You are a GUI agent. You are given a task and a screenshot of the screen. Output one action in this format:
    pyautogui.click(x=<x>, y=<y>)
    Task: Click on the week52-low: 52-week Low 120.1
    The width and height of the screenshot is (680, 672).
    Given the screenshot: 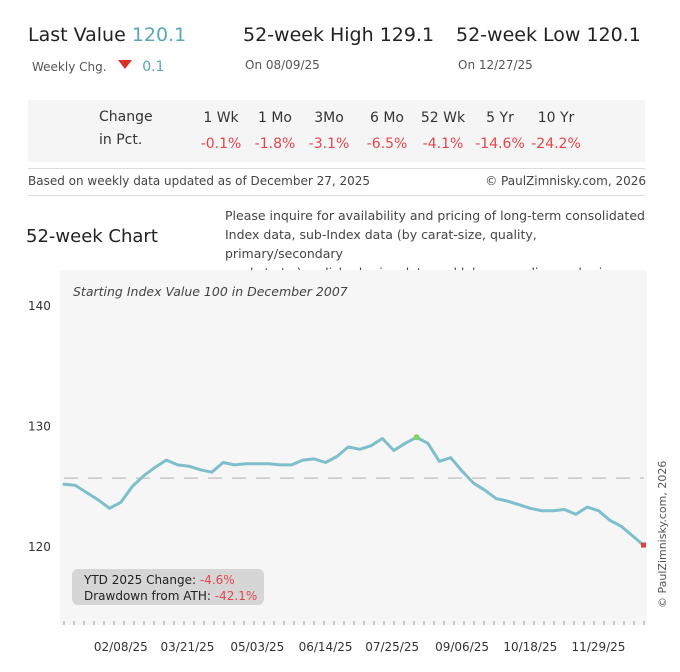 What is the action you would take?
    pyautogui.click(x=548, y=35)
    